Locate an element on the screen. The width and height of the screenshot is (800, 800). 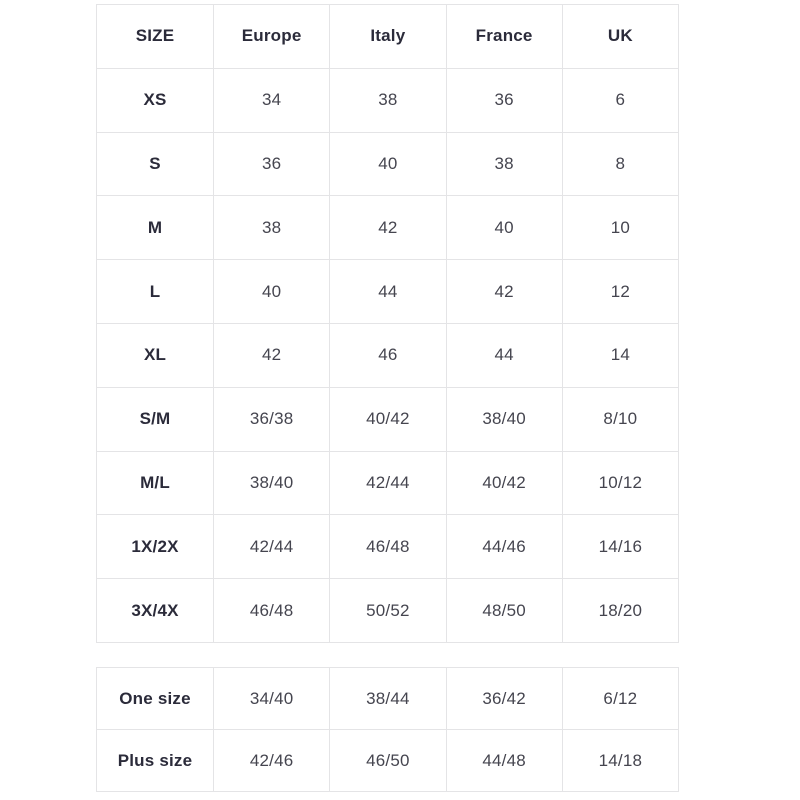
cell-uk: 10 is located at coordinates (620, 228).